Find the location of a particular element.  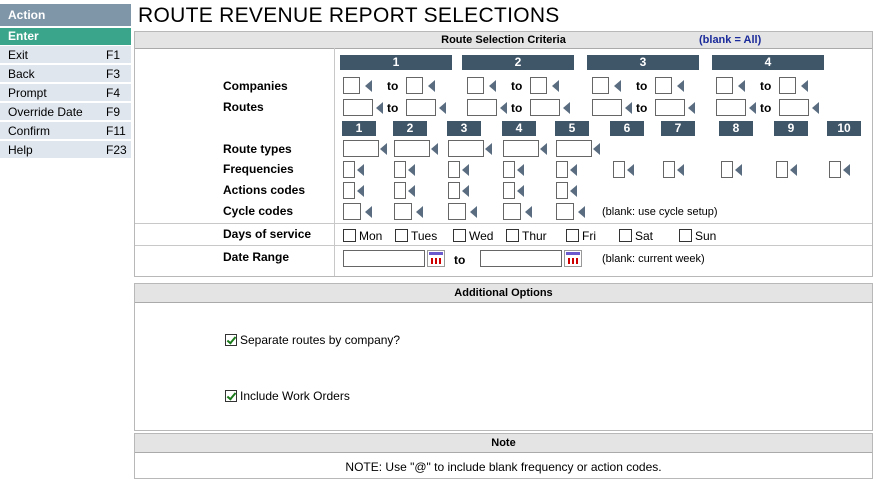

sidebar-item-exit: Exit F1 is located at coordinates (65, 55).